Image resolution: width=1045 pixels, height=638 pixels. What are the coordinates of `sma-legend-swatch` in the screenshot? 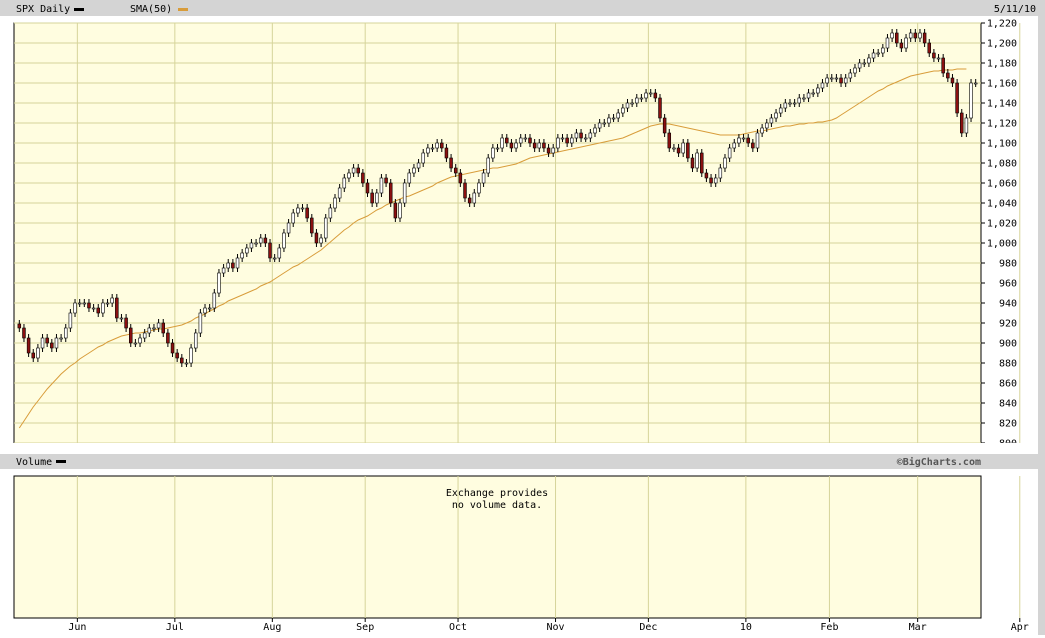 It's located at (183, 9).